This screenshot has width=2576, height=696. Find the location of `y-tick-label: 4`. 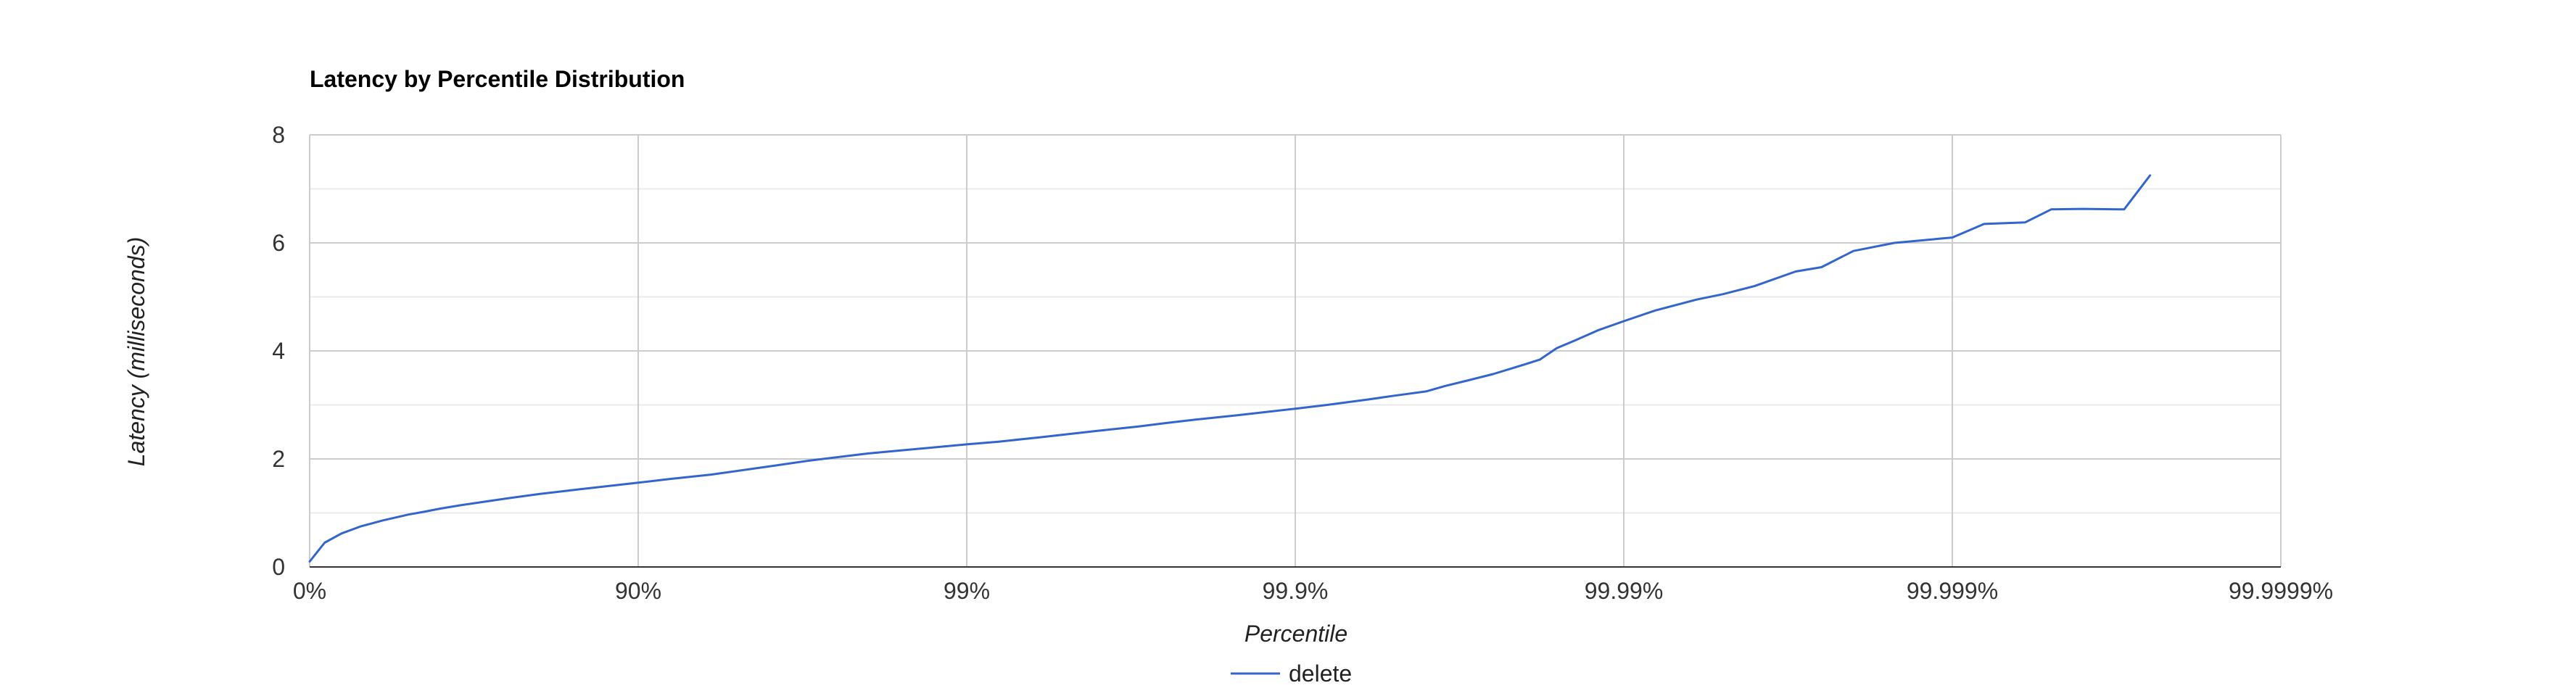

y-tick-label: 4 is located at coordinates (278, 351).